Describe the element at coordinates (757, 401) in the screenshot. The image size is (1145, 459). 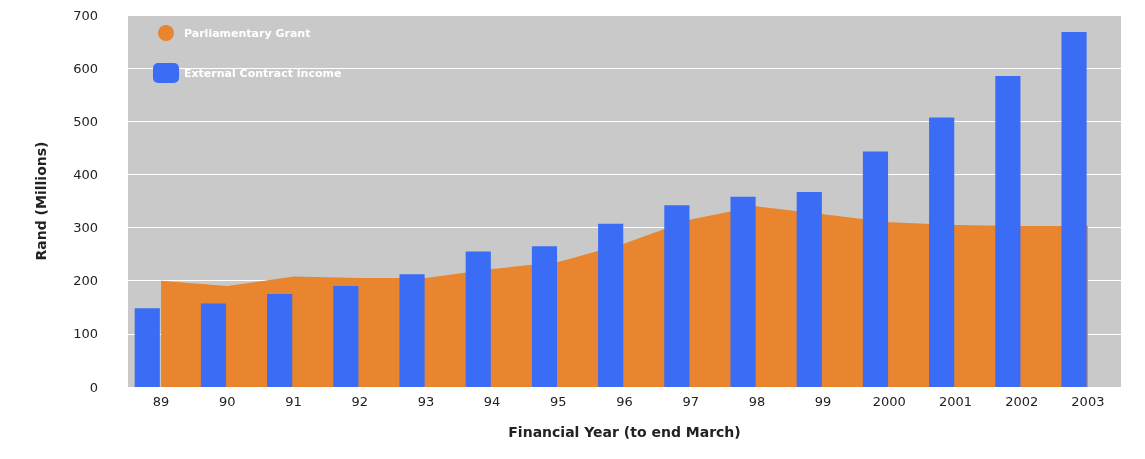
I see `x-tick-label: 98` at that location.